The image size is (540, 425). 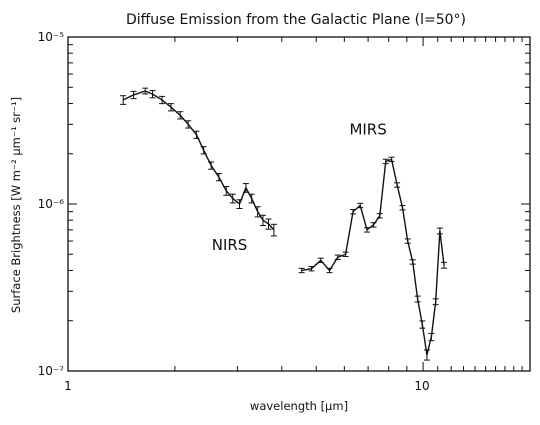 I want to click on series-line-nirs, so click(x=198, y=160).